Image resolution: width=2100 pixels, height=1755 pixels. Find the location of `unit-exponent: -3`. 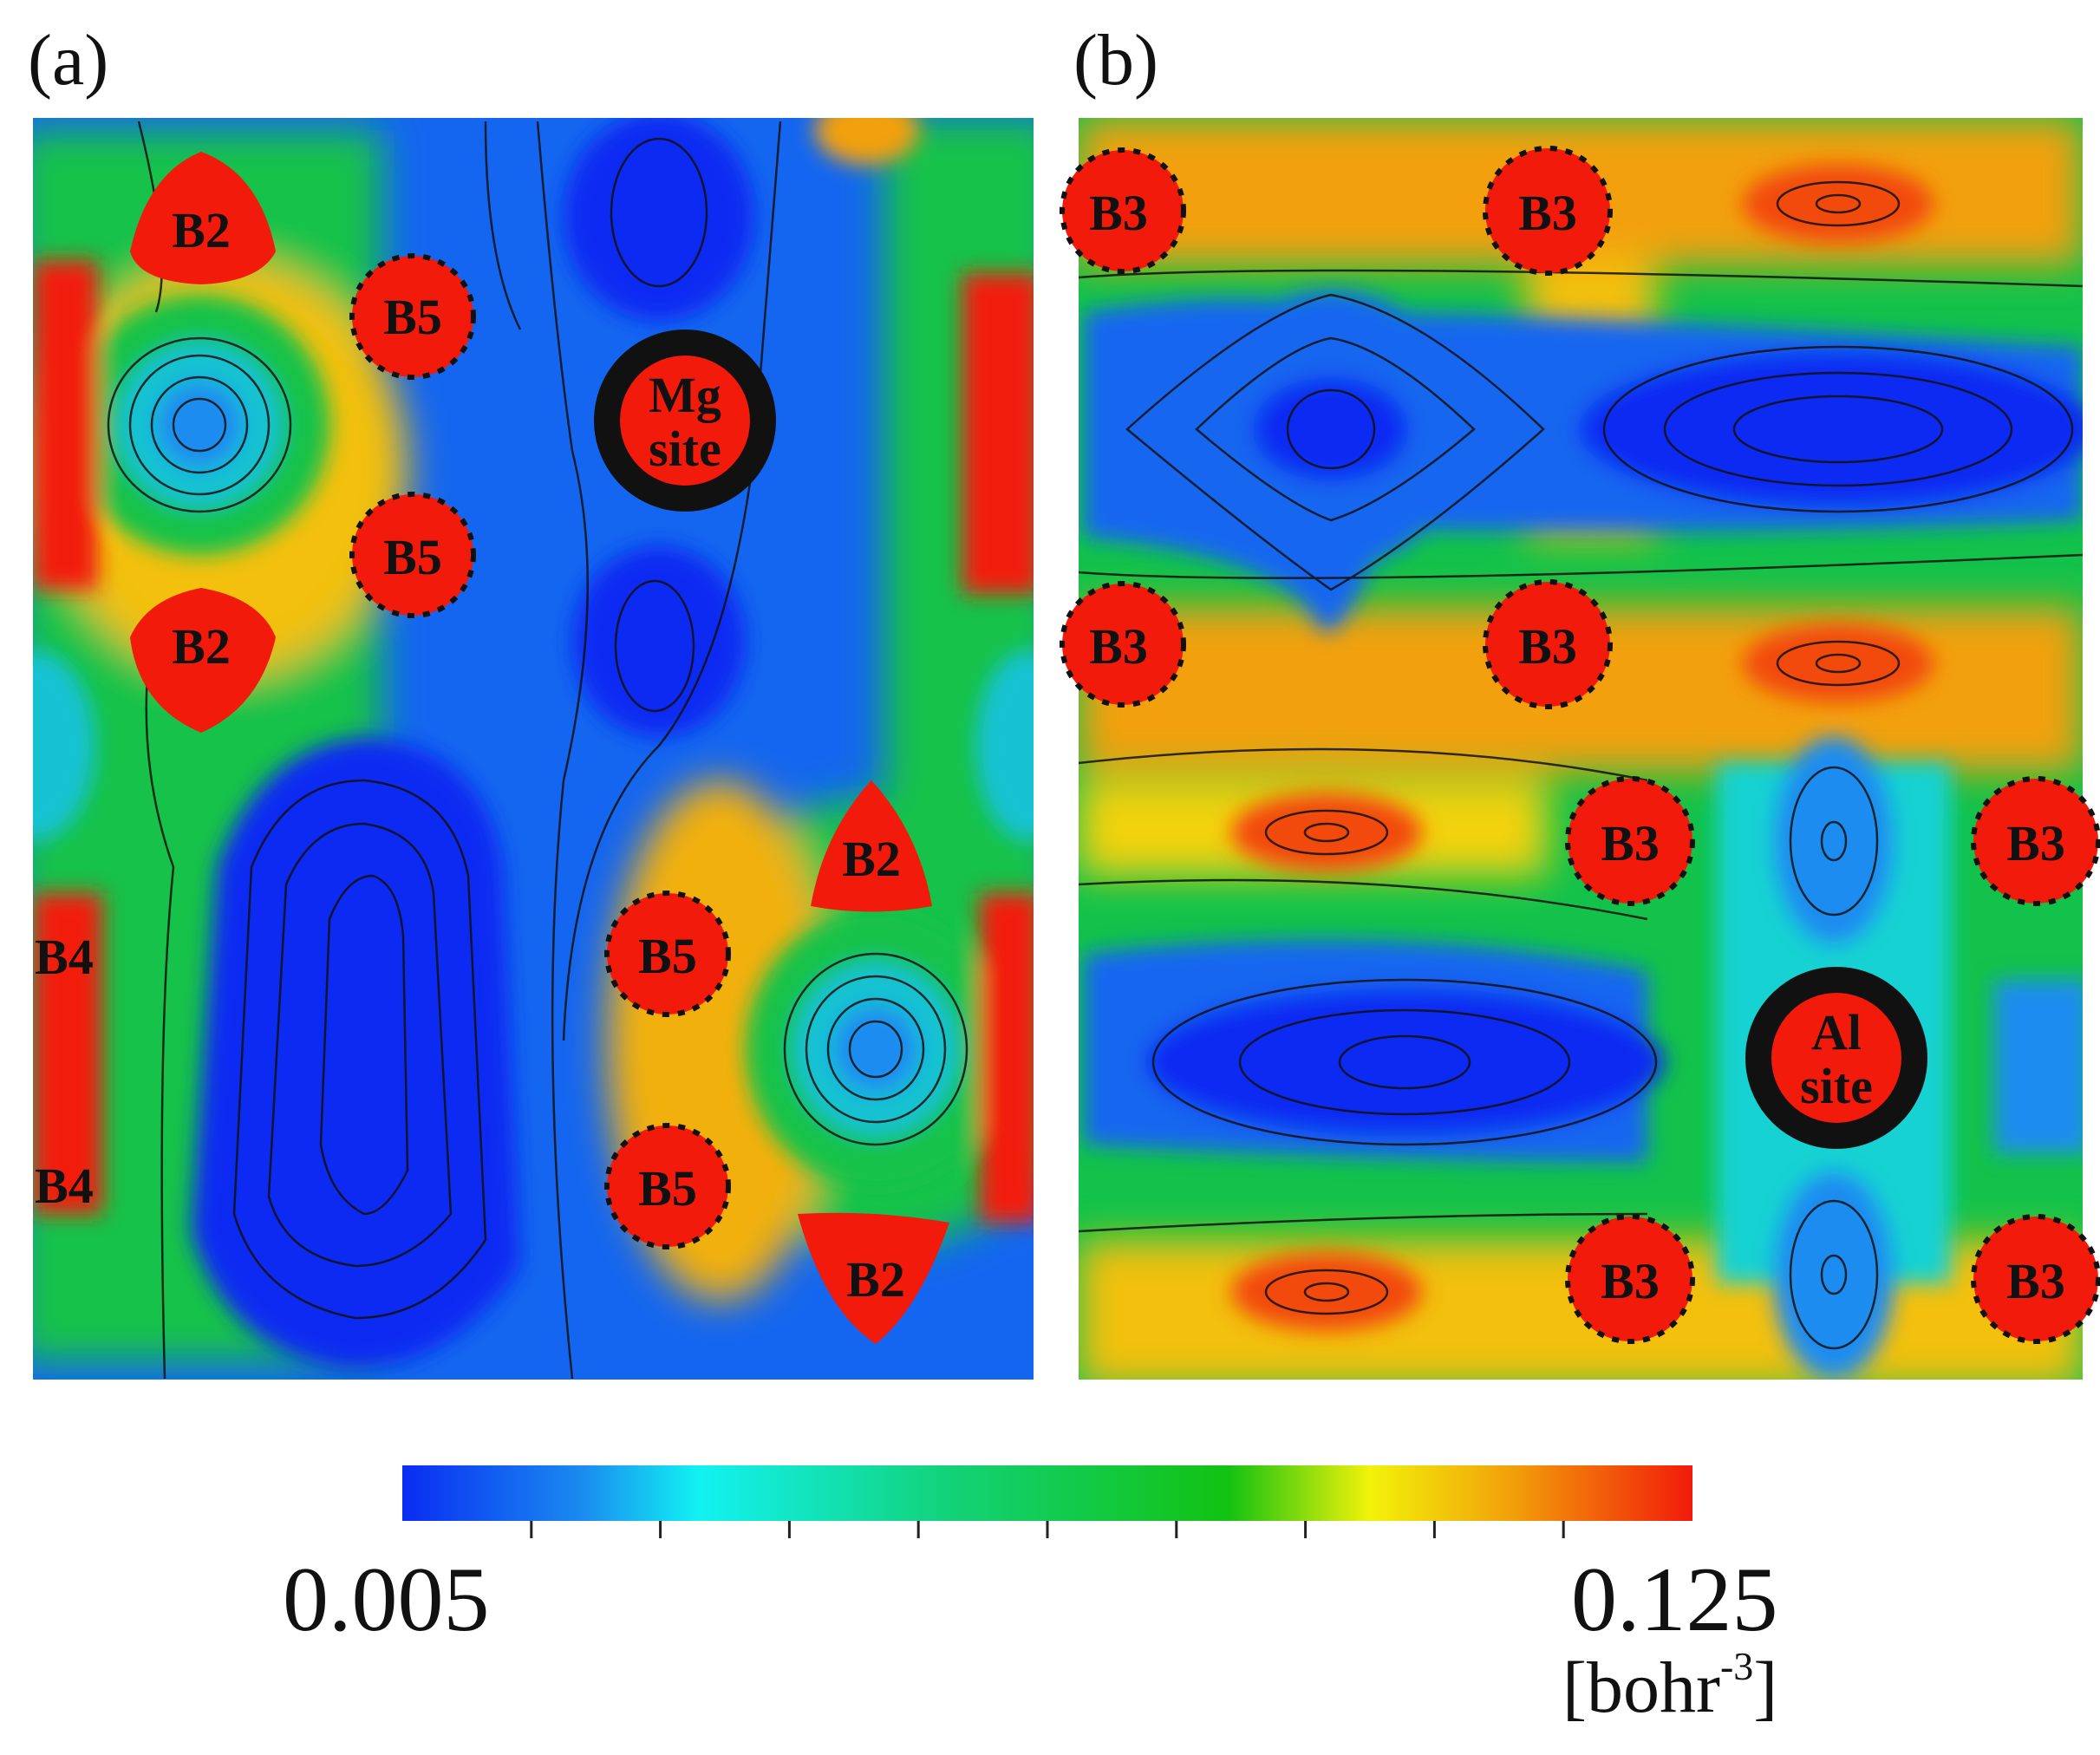

unit-exponent: -3 is located at coordinates (1736, 1666).